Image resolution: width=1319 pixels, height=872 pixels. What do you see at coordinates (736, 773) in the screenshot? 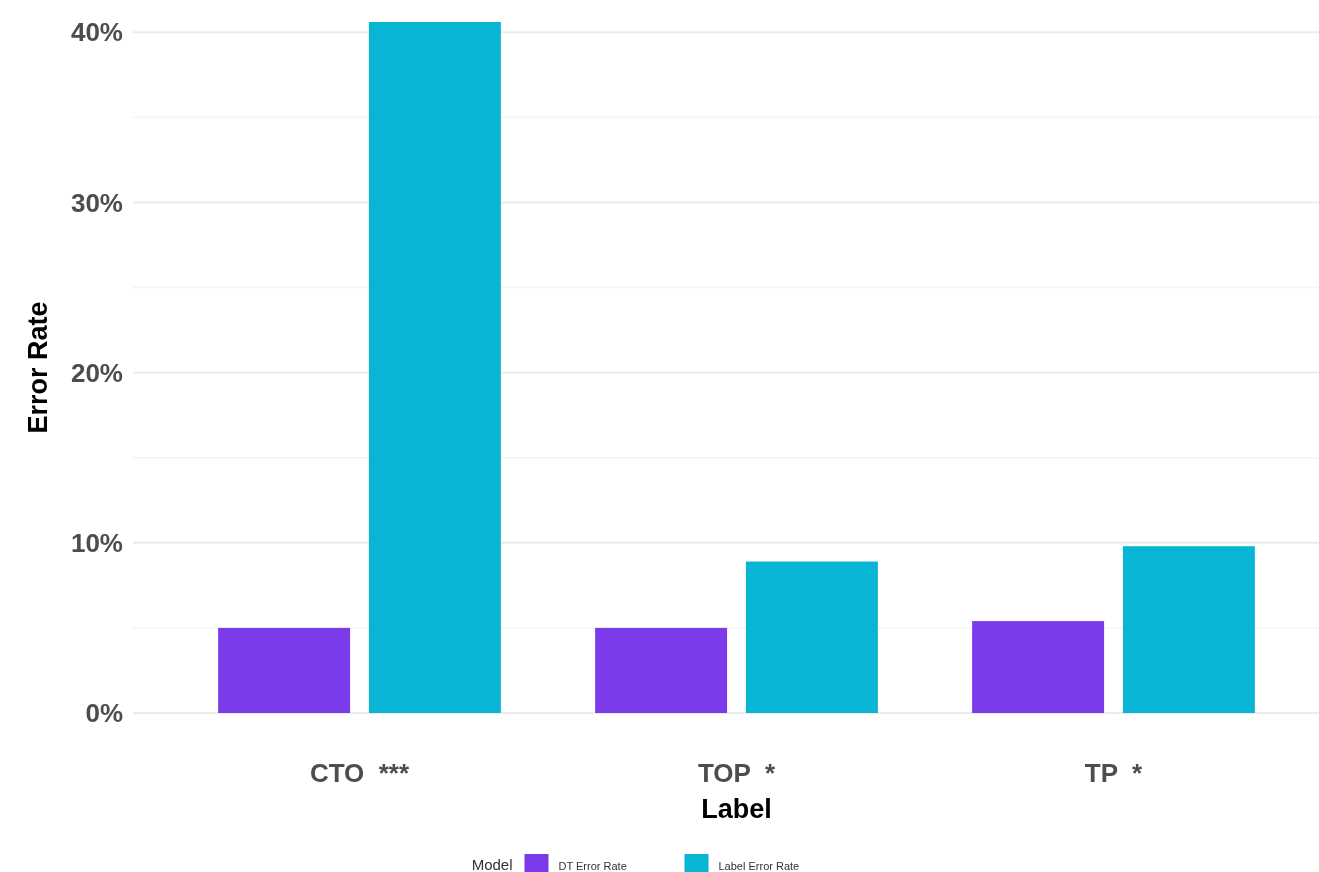
I see `x-tick-label: TOP *` at bounding box center [736, 773].